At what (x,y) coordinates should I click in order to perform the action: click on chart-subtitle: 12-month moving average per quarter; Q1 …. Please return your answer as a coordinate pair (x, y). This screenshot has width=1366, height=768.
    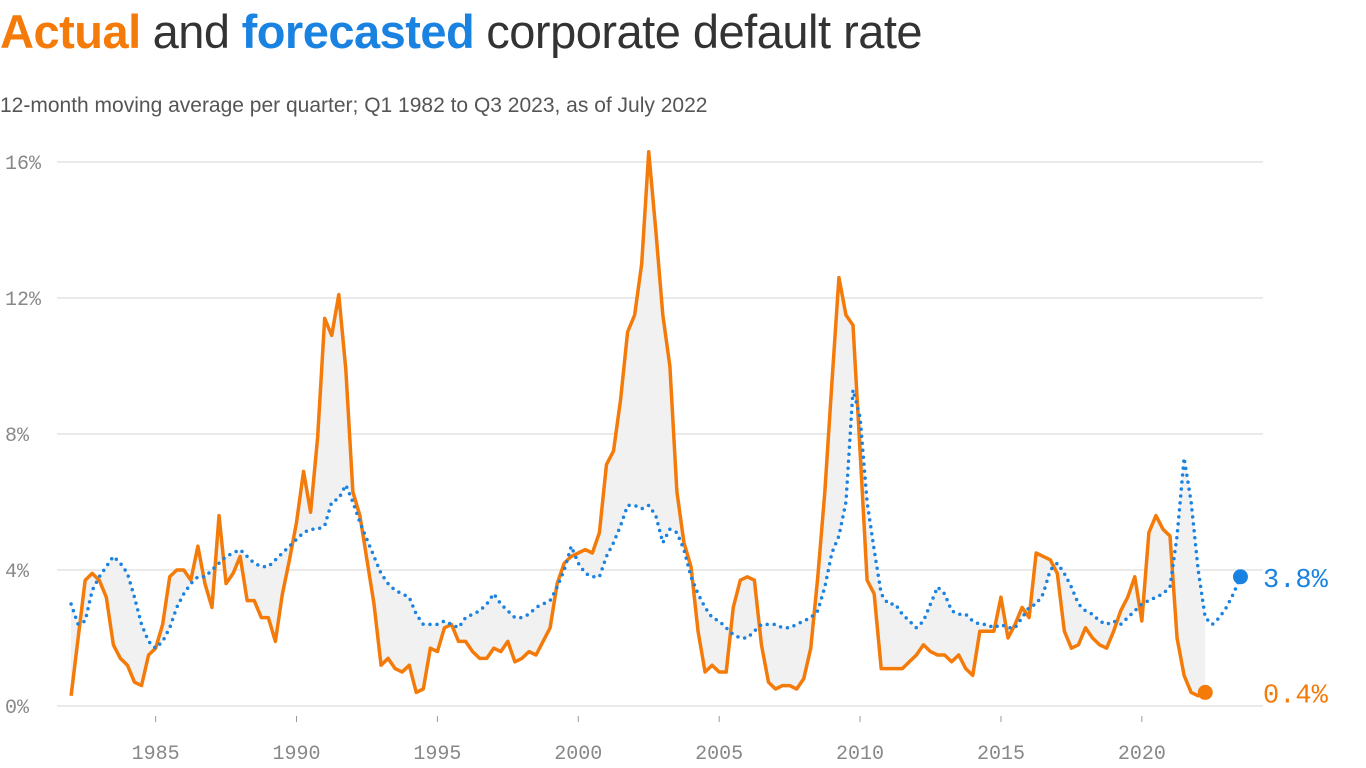
    Looking at the image, I should click on (354, 105).